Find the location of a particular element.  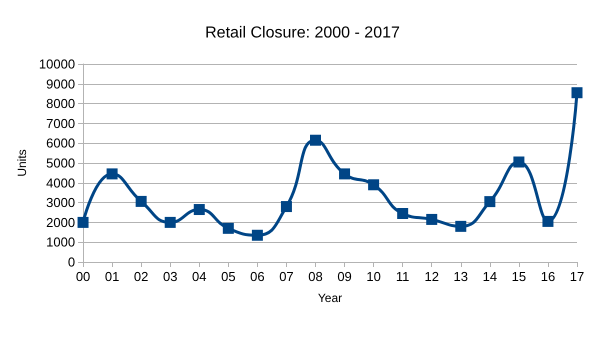

y-tick-label: 5000 is located at coordinates (61, 163).